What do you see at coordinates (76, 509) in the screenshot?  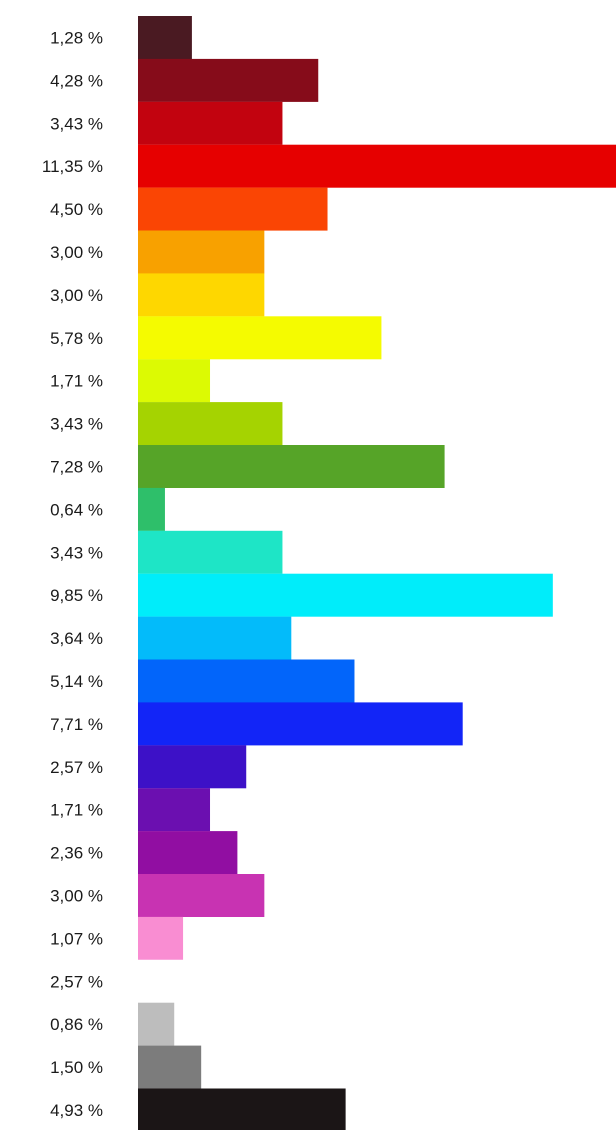 I see `tick-label-12: 0,64 %` at bounding box center [76, 509].